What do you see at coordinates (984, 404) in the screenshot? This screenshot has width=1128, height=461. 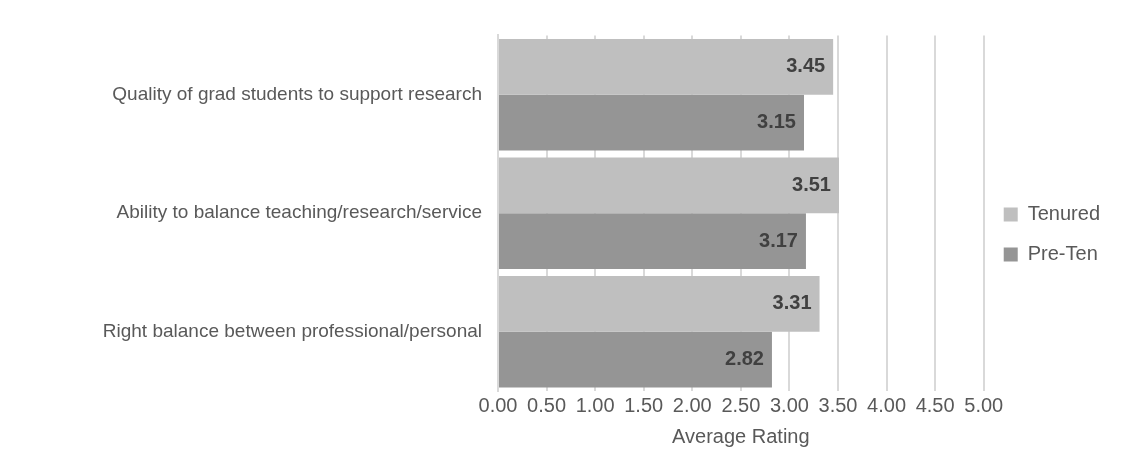 I see `x-tick-label: 5.00` at bounding box center [984, 404].